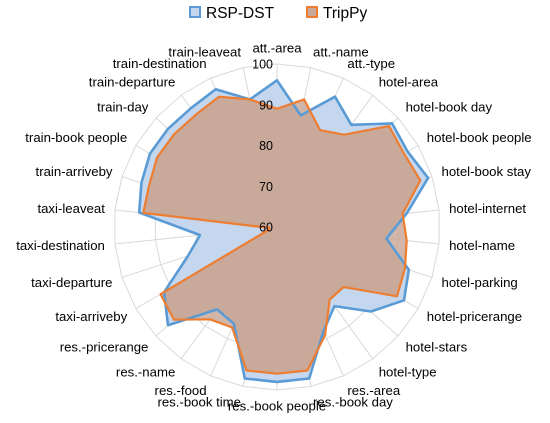 Image resolution: width=550 pixels, height=423 pixels. What do you see at coordinates (199, 402) in the screenshot?
I see `category-label-res-book-time: res.-book time` at bounding box center [199, 402].